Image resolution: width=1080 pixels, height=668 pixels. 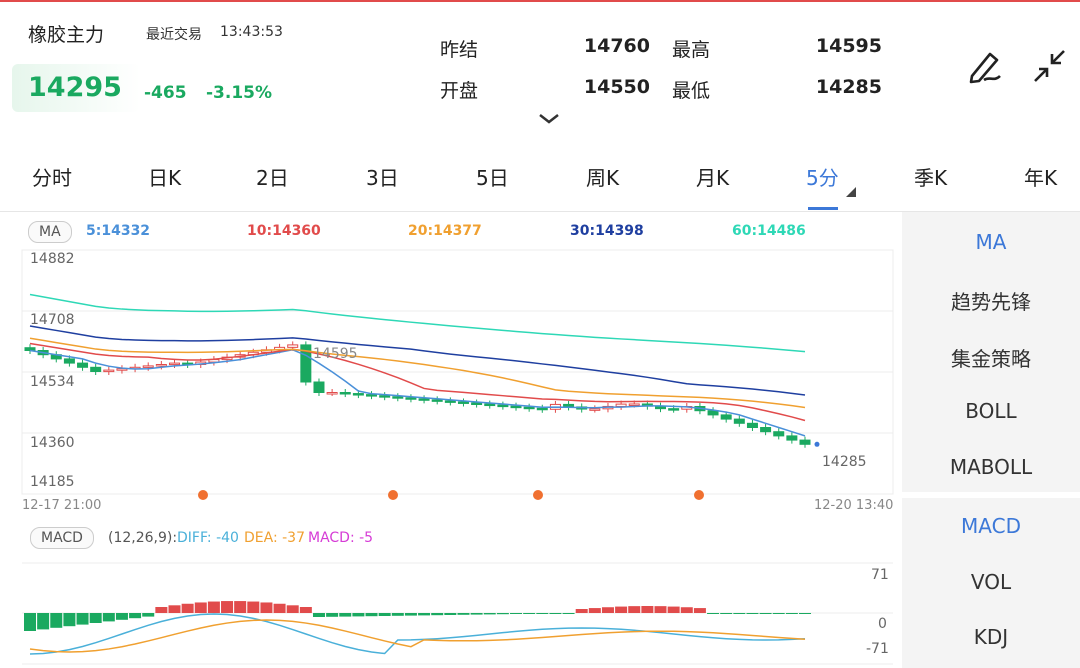 I want to click on ma60-value: 60:14486, so click(x=769, y=231).